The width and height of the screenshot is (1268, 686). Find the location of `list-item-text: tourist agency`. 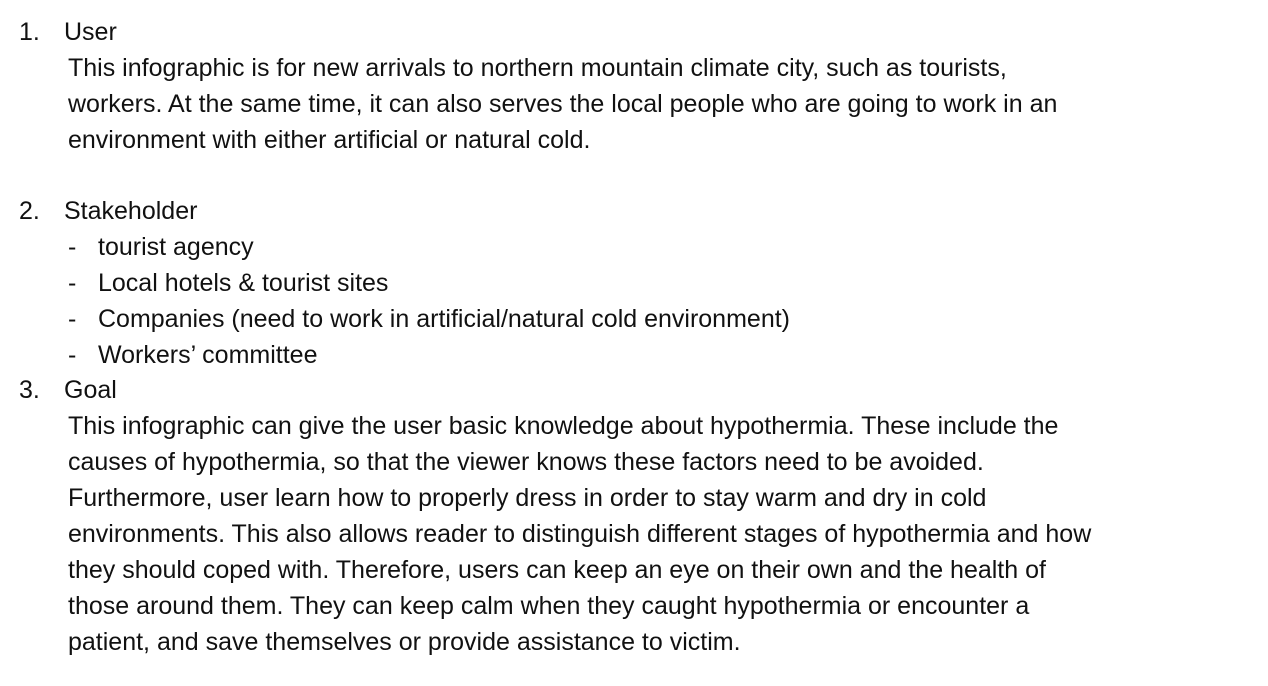

list-item-text: tourist agency is located at coordinates (176, 247).